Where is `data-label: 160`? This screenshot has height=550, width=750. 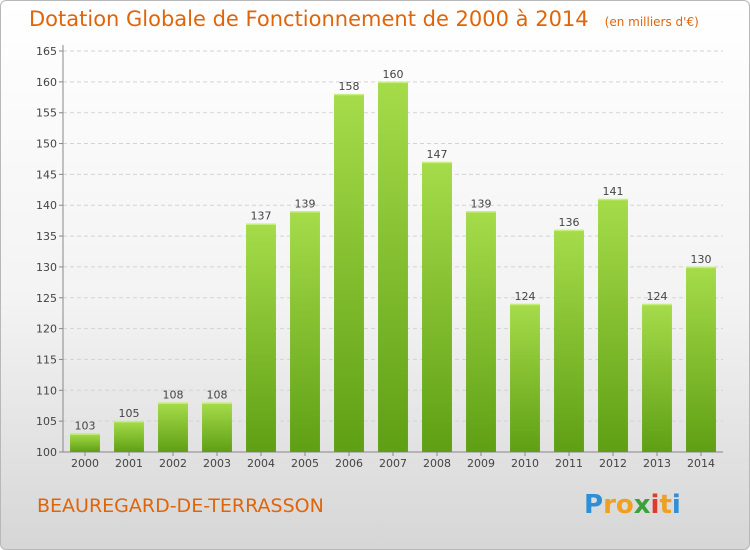 data-label: 160 is located at coordinates (393, 74).